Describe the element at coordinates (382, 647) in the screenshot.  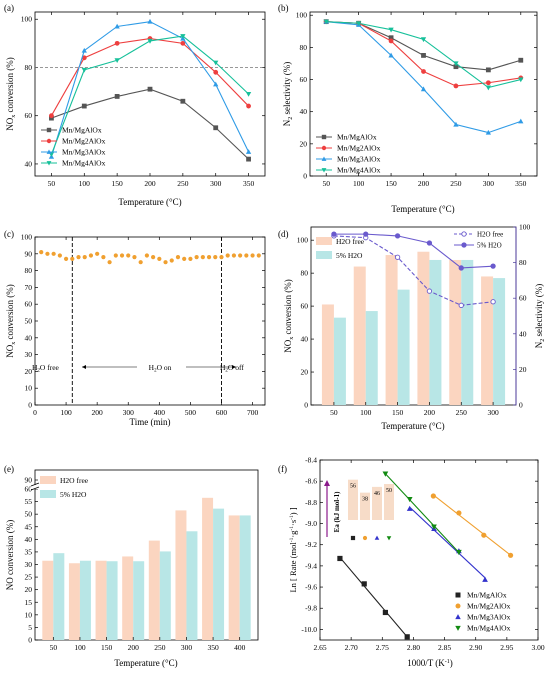
I see `x-tick-label: 2.75` at that location.